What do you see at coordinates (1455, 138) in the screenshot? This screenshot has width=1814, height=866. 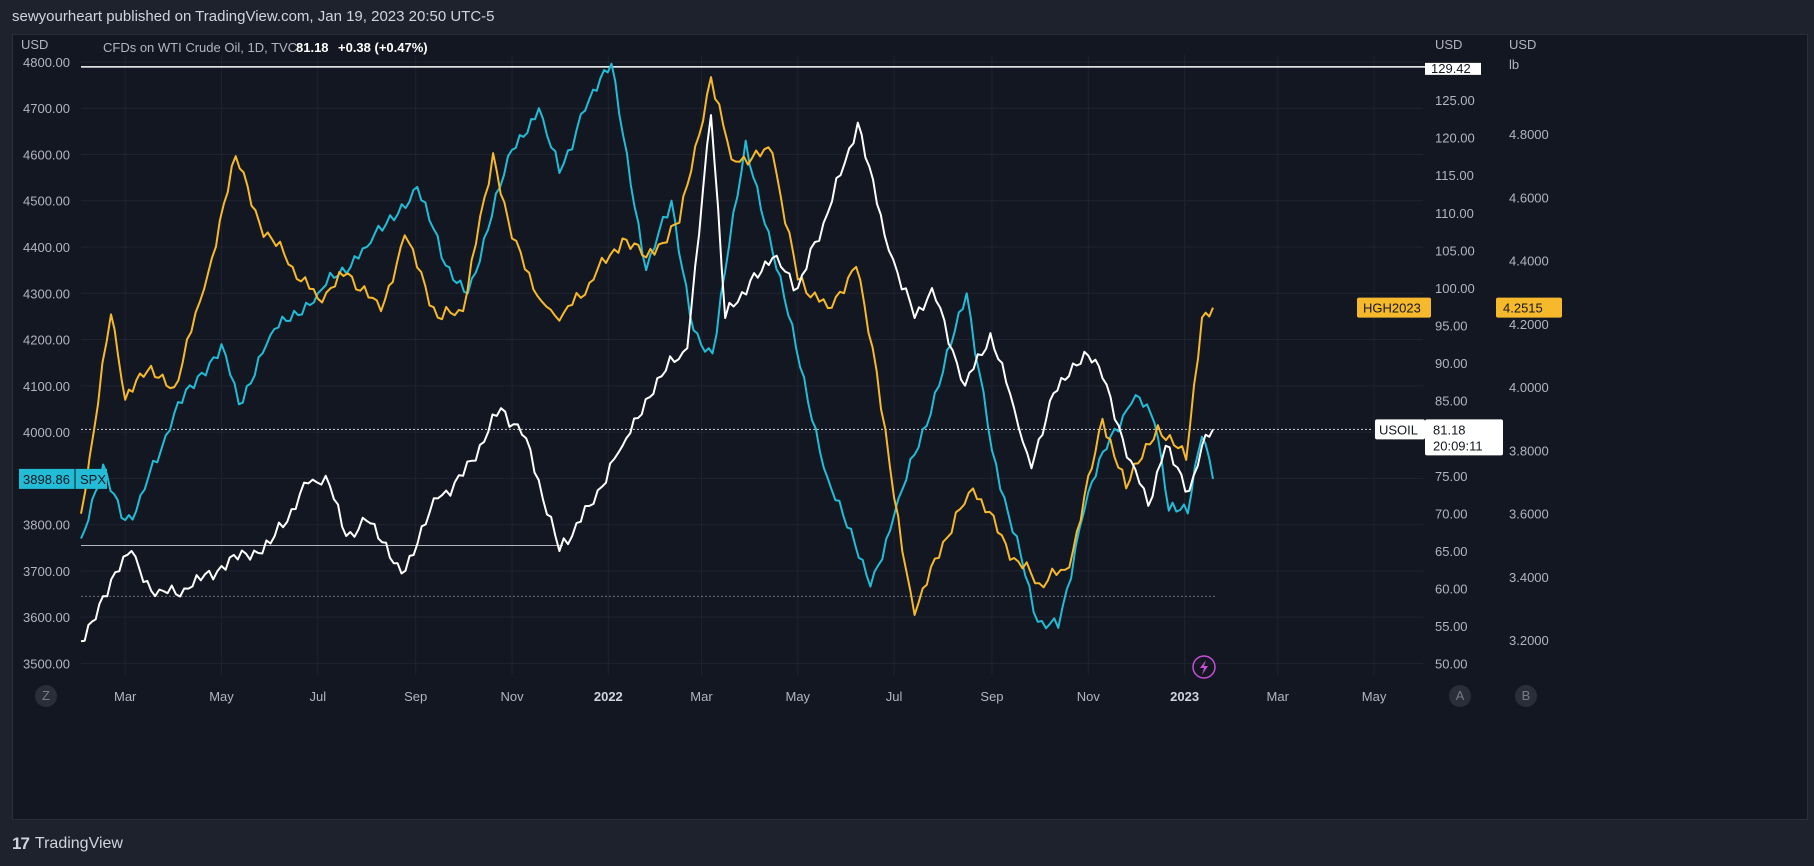 I see `mid-tick-label: 120.00` at bounding box center [1455, 138].